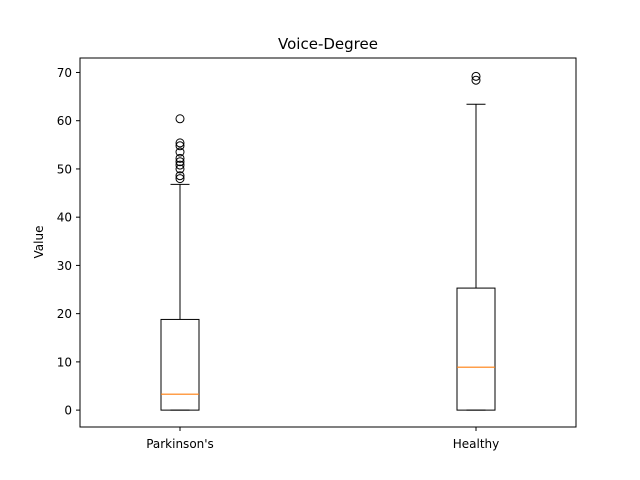 This screenshot has width=640, height=480. What do you see at coordinates (476, 444) in the screenshot?
I see `x-tick-label: Healthy` at bounding box center [476, 444].